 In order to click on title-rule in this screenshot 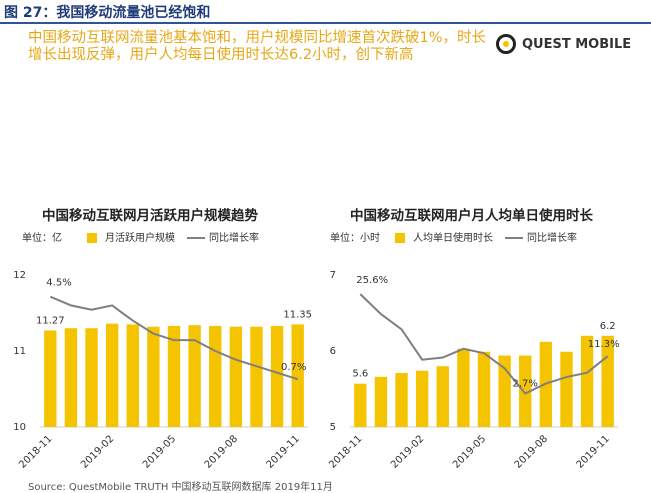, I will do `click(325, 23)`.